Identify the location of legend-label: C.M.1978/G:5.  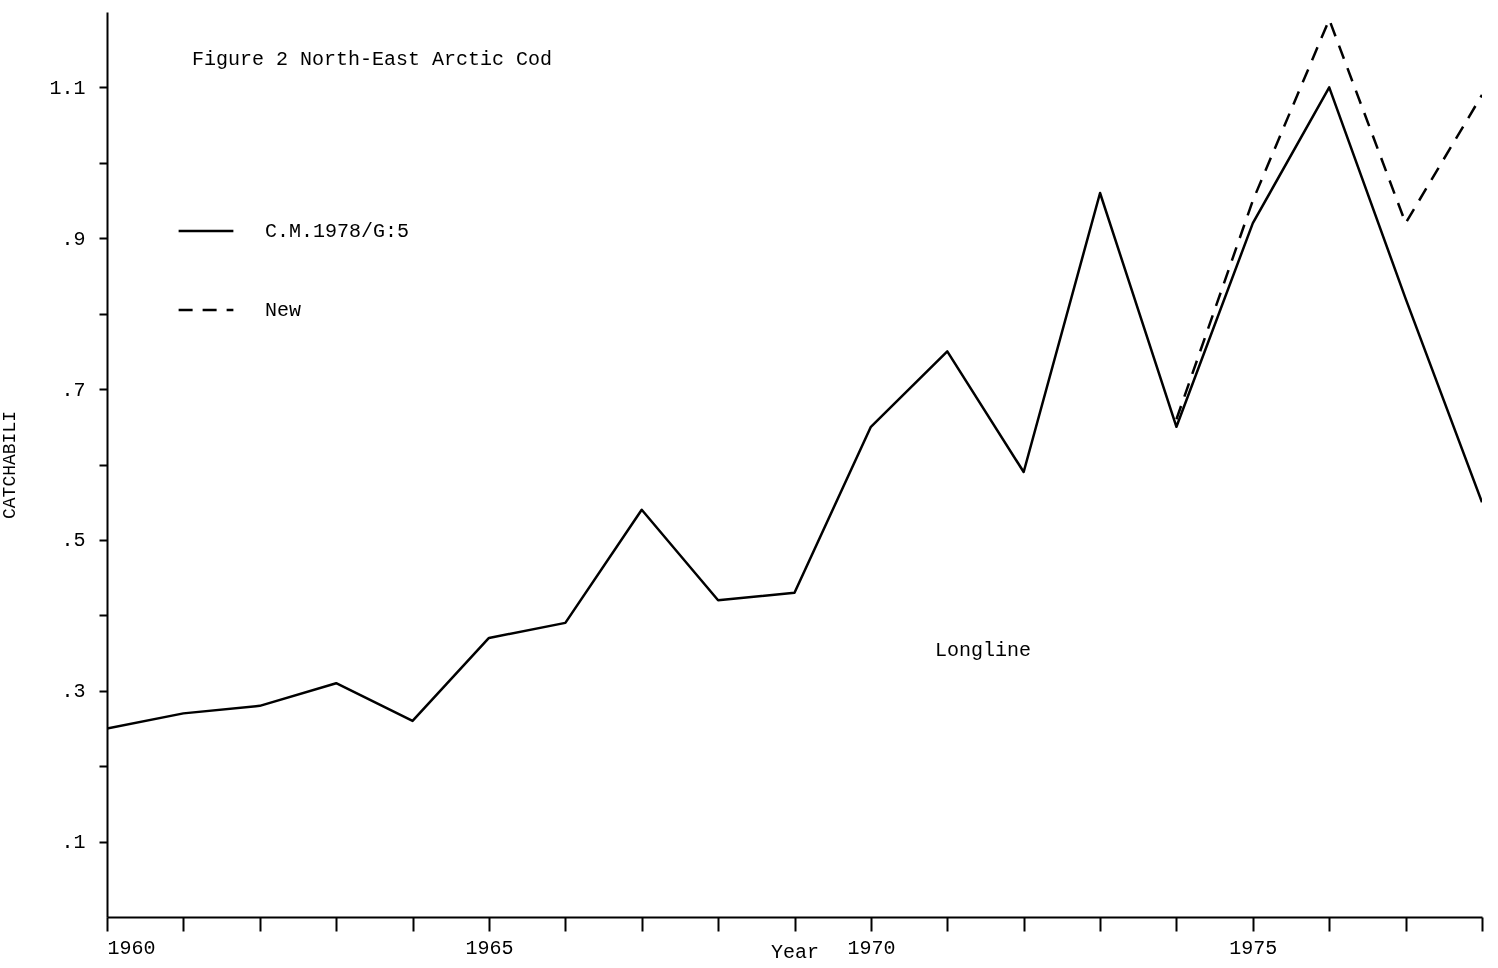
(337, 231).